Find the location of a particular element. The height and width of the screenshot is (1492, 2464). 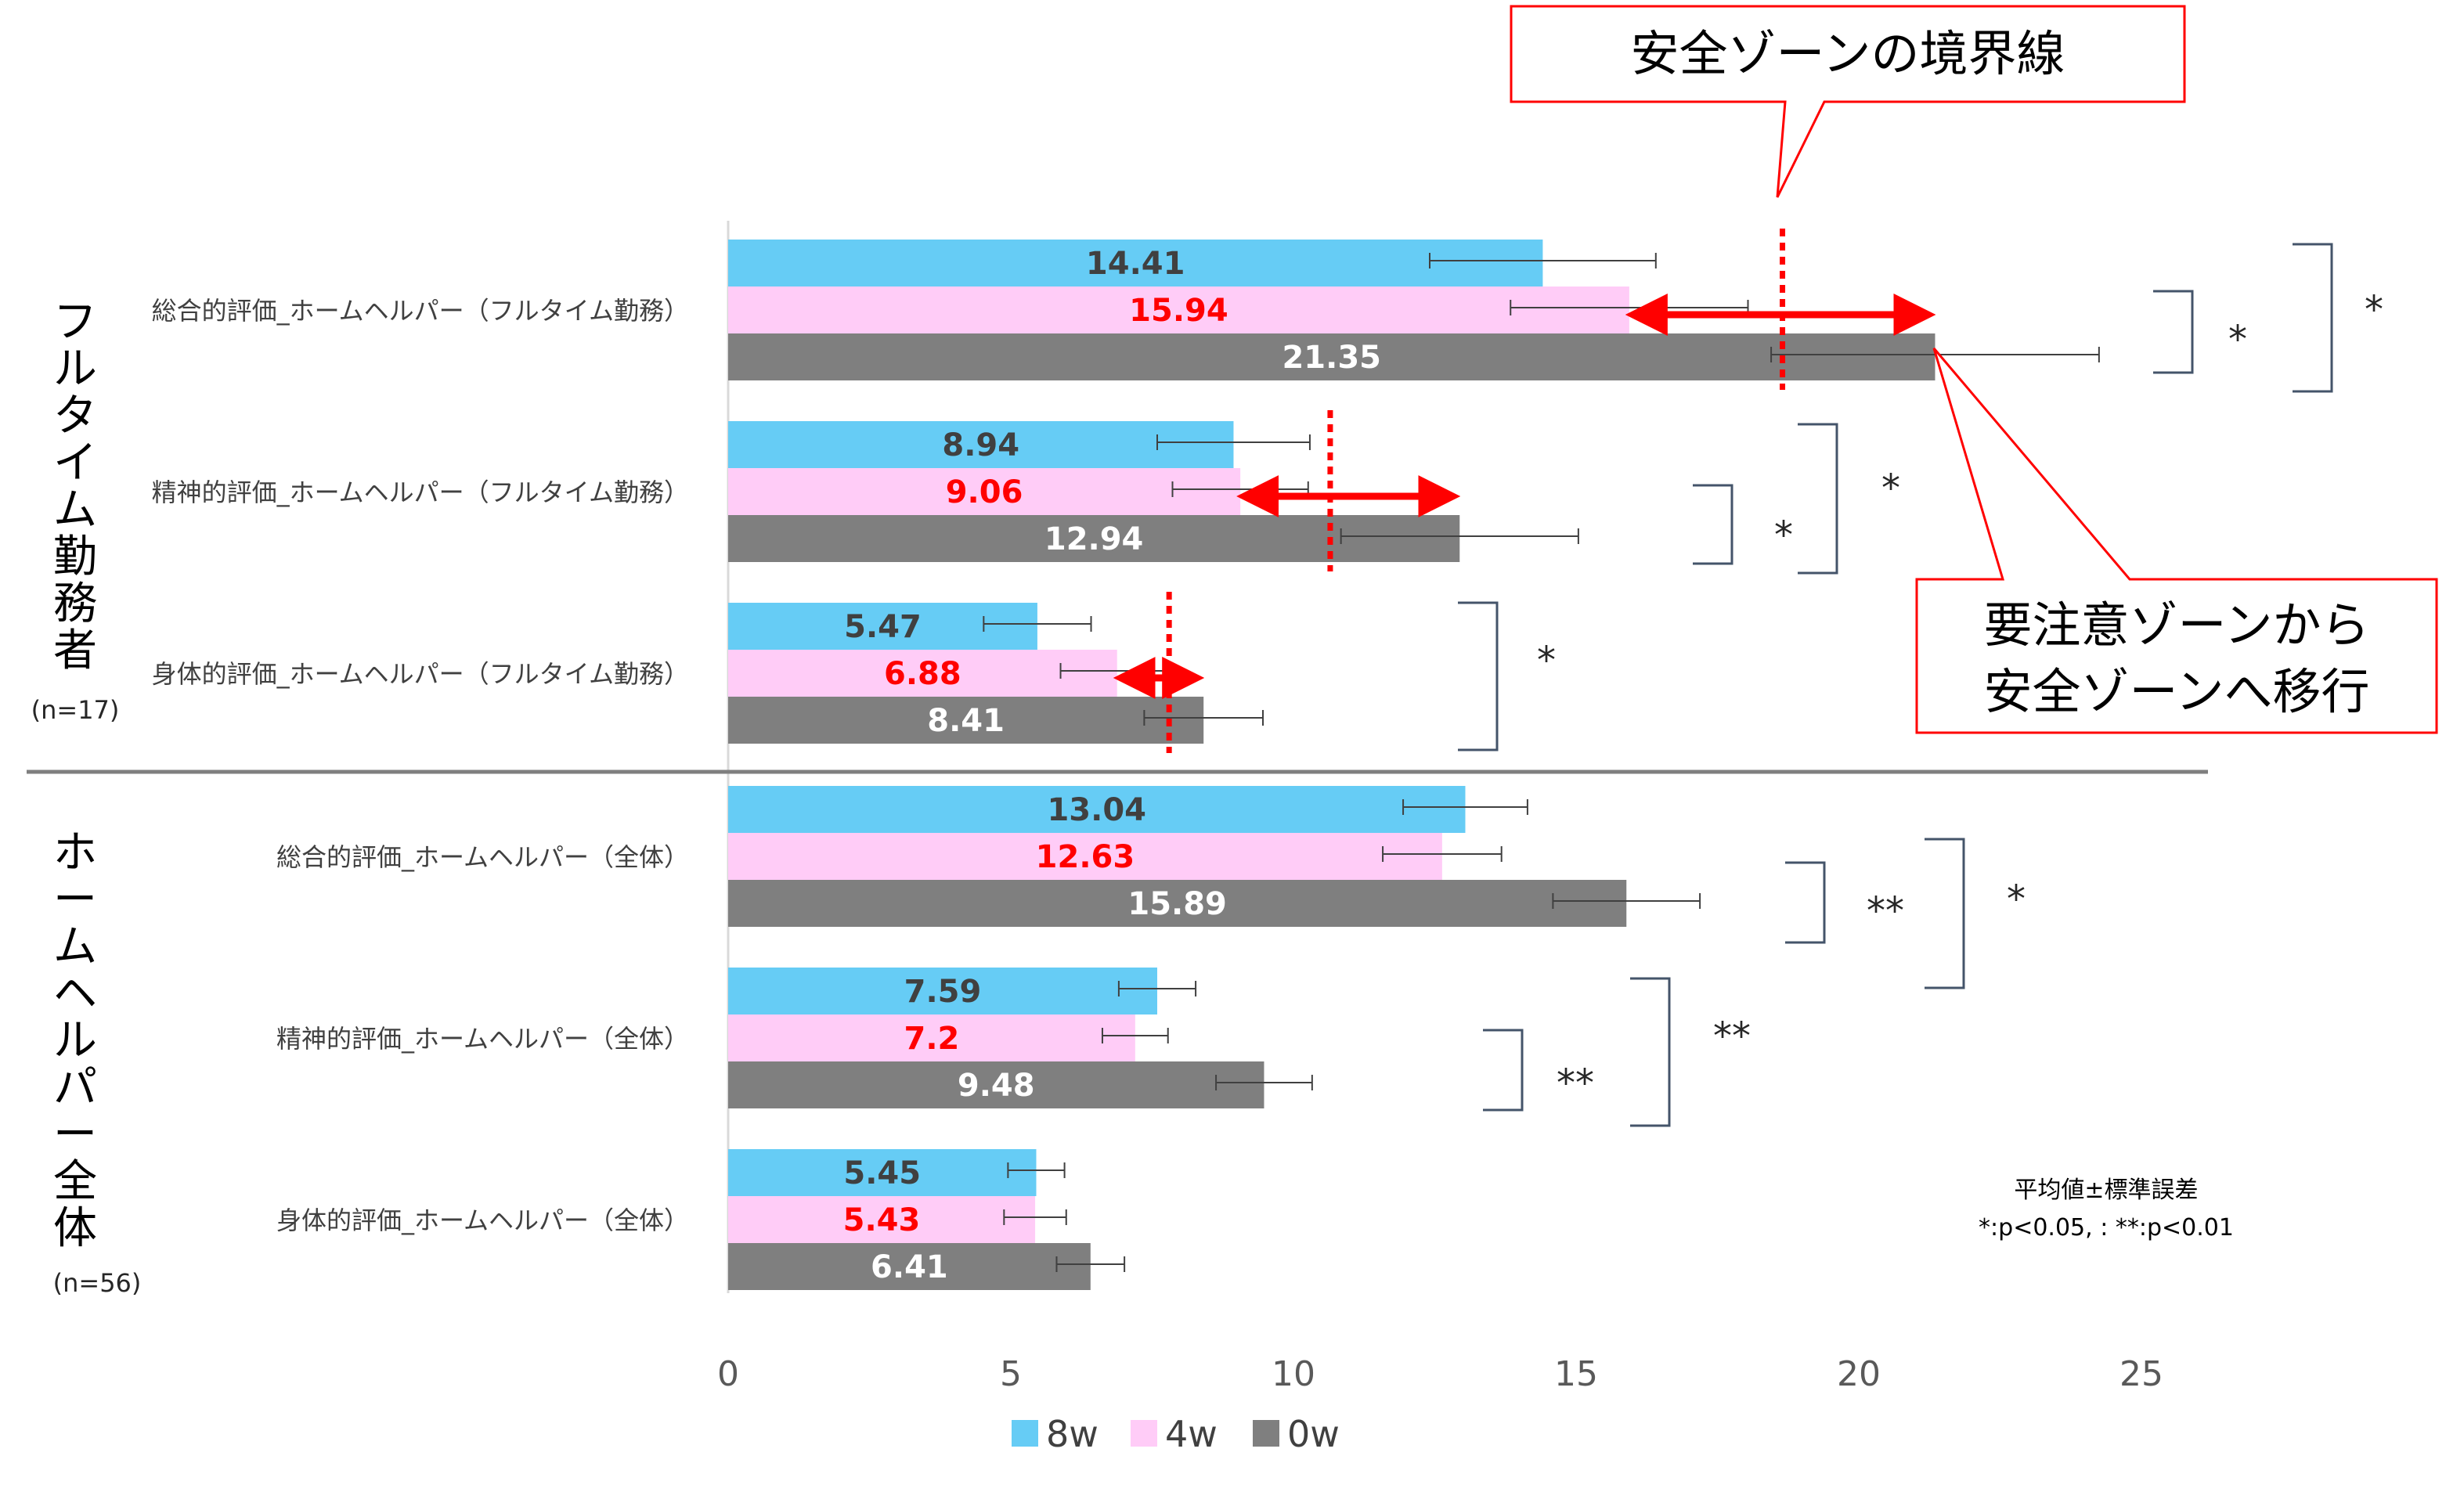

value-label-4w: 12.63 is located at coordinates (1086, 857).